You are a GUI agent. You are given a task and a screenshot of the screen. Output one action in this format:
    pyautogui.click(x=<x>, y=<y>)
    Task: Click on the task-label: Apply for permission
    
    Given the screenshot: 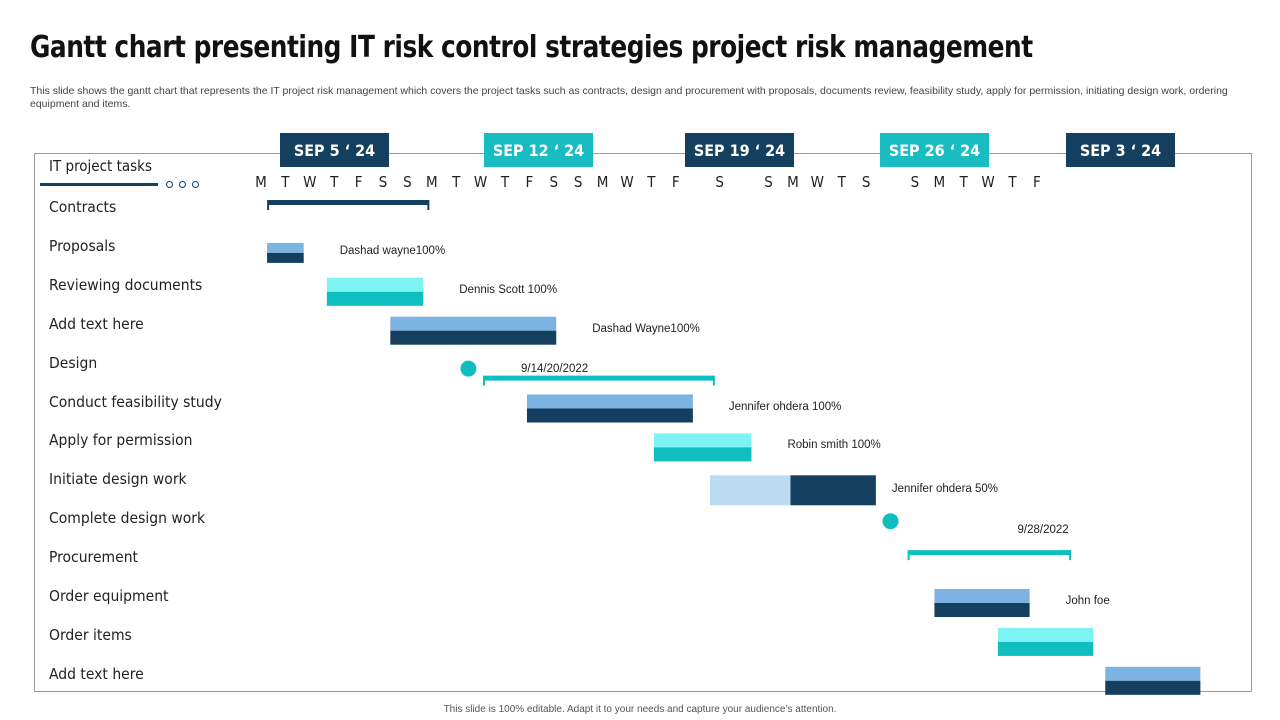 What is the action you would take?
    pyautogui.click(x=121, y=440)
    